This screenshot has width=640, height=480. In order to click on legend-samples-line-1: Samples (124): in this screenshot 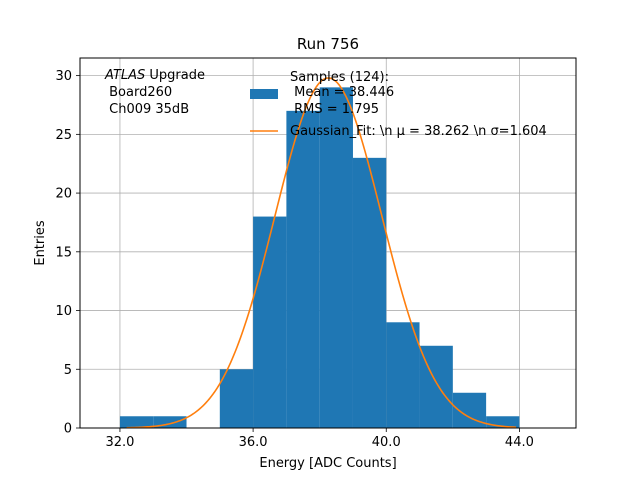, I will do `click(339, 77)`.